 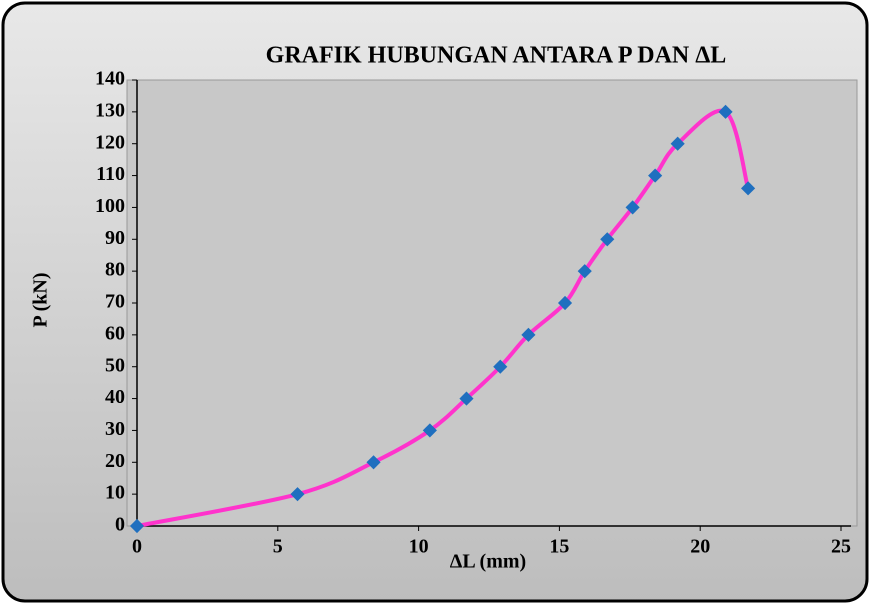 I want to click on y-tick-label: 100, so click(x=110, y=206).